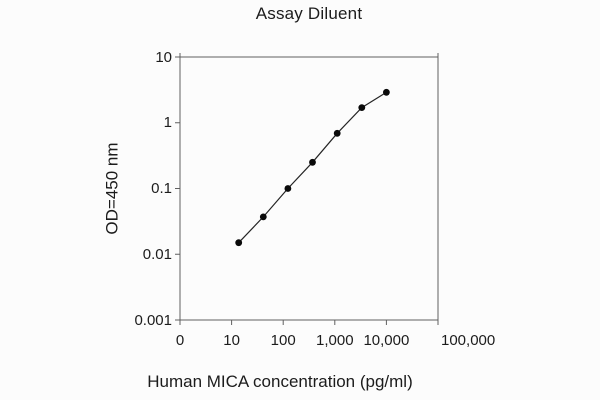 The height and width of the screenshot is (400, 600). I want to click on x-axis-title: Human MICA concentration (pg/ml), so click(280, 381).